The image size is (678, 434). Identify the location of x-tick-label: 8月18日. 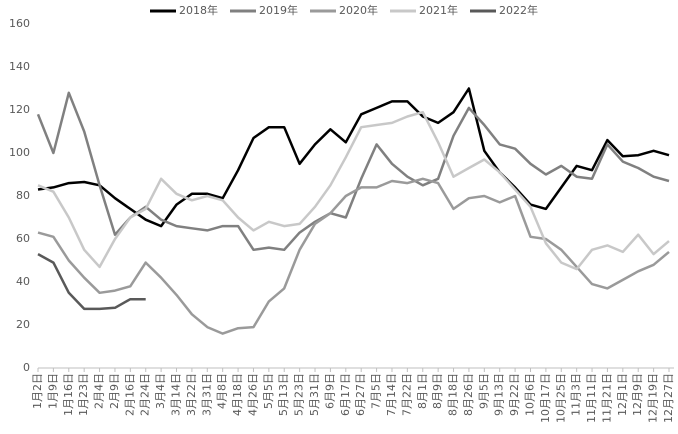
(453, 394).